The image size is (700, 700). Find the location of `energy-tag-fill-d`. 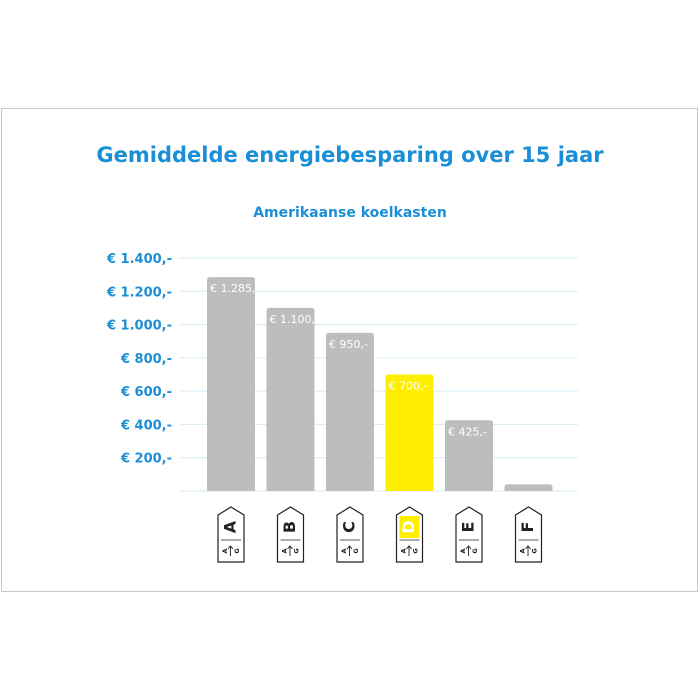

energy-tag-fill-d is located at coordinates (409, 527).